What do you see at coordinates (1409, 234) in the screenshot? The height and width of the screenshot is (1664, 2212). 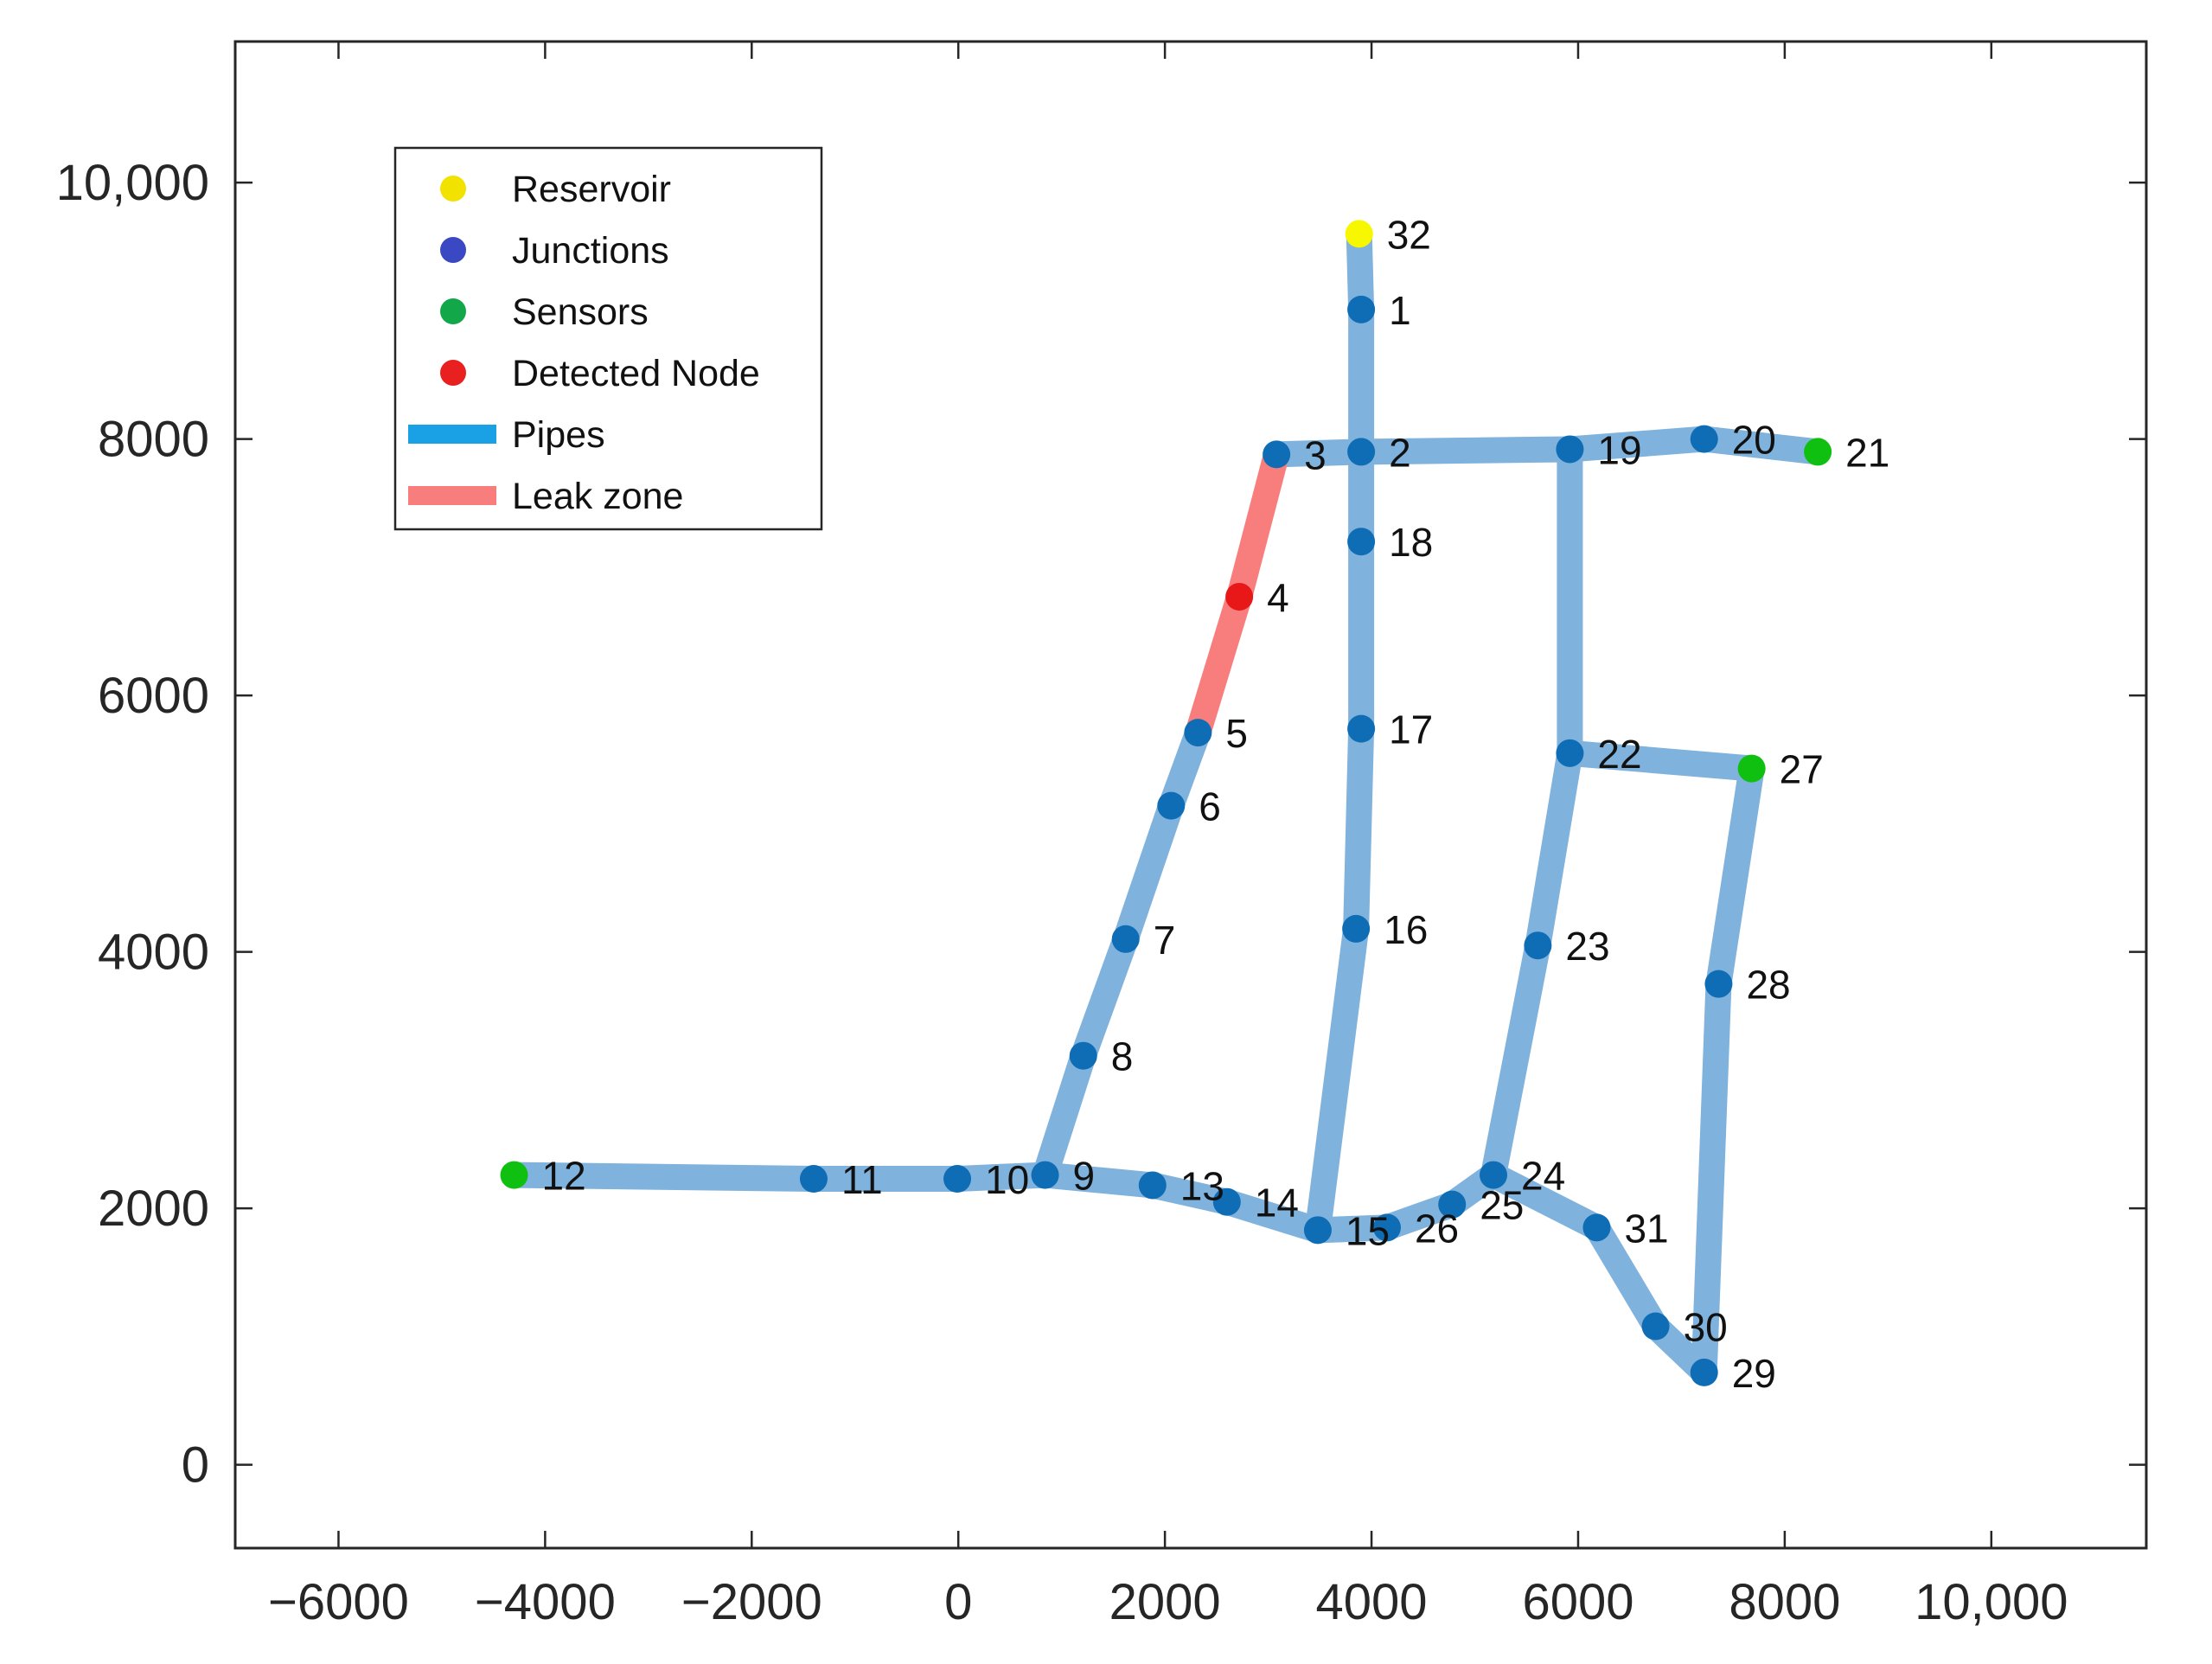 I see `node-label-32: 32` at bounding box center [1409, 234].